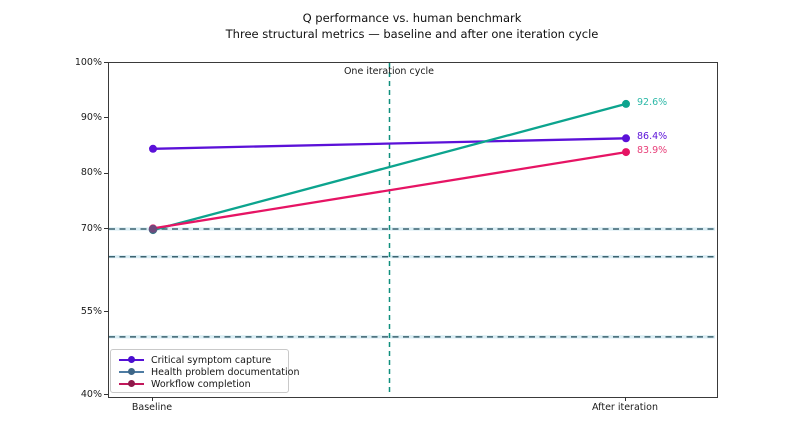 The image size is (791, 444). What do you see at coordinates (211, 360) in the screenshot?
I see `legend-item-label: Critical symptom capture` at bounding box center [211, 360].